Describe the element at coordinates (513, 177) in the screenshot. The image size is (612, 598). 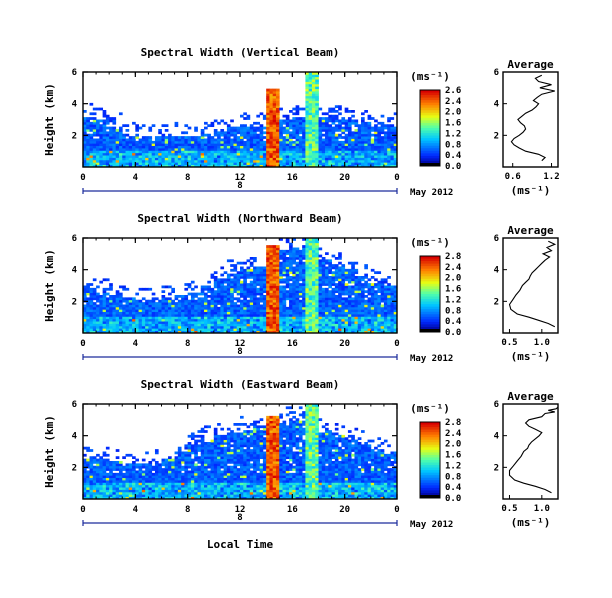
I see `average-x-tick-label: 0.6` at that location.